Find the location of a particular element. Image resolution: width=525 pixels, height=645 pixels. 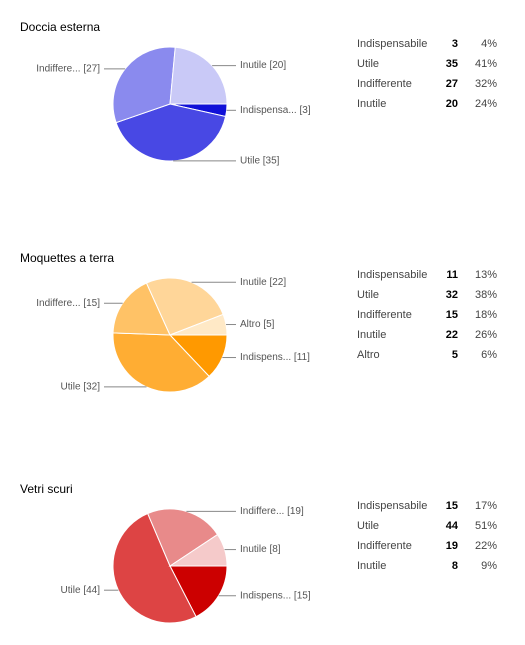

row-share: 9% is located at coordinates (489, 566).